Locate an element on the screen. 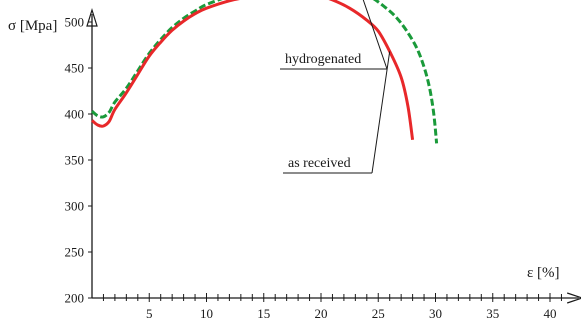 This screenshot has height=325, width=581. y-tick-label: 500 is located at coordinates (75, 22).